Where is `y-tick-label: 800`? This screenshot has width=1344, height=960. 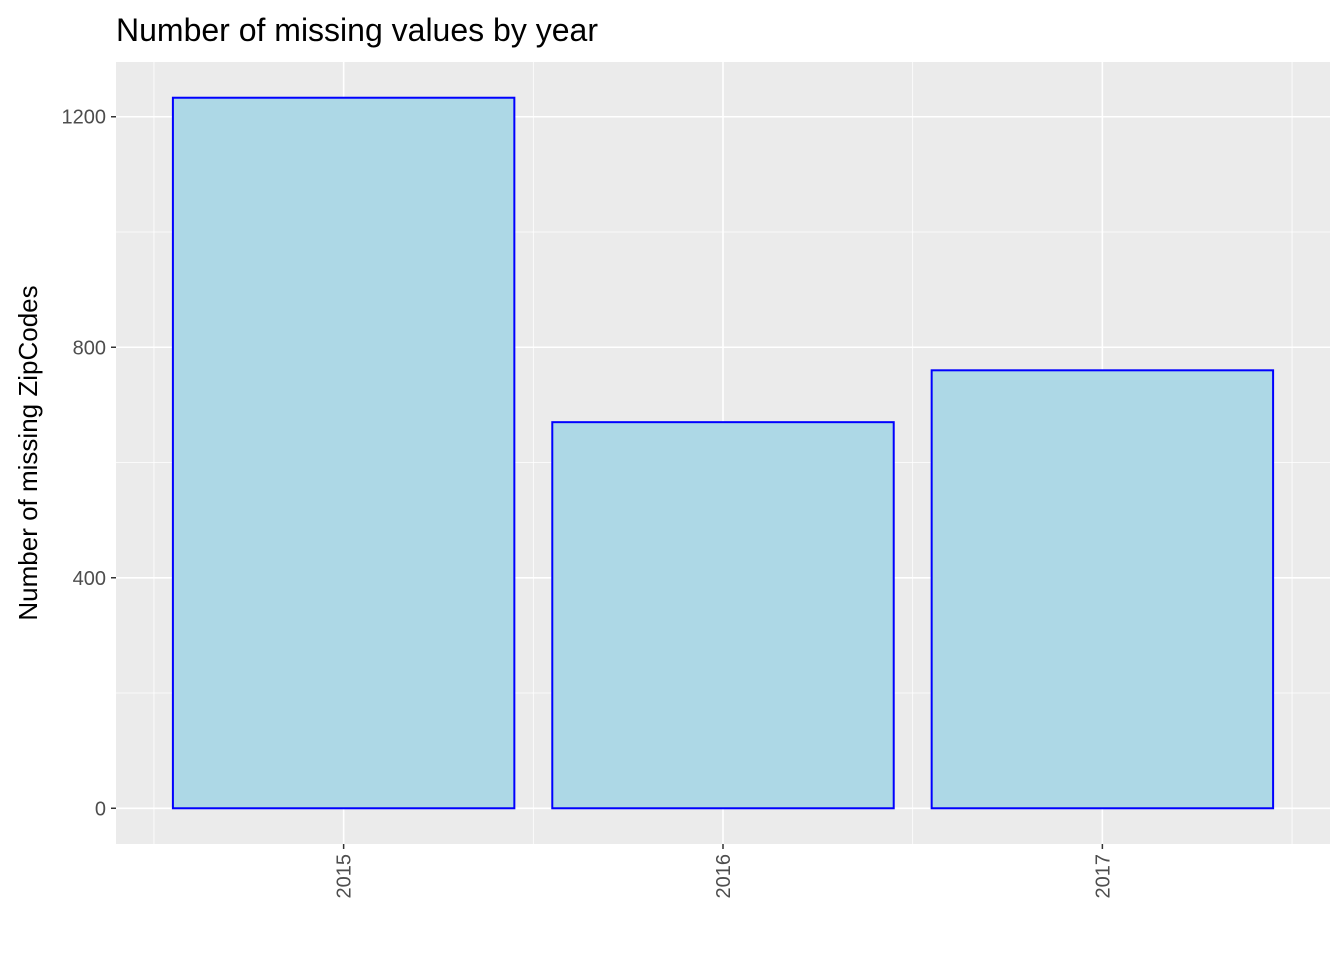
y-tick-label: 800 is located at coordinates (89, 348).